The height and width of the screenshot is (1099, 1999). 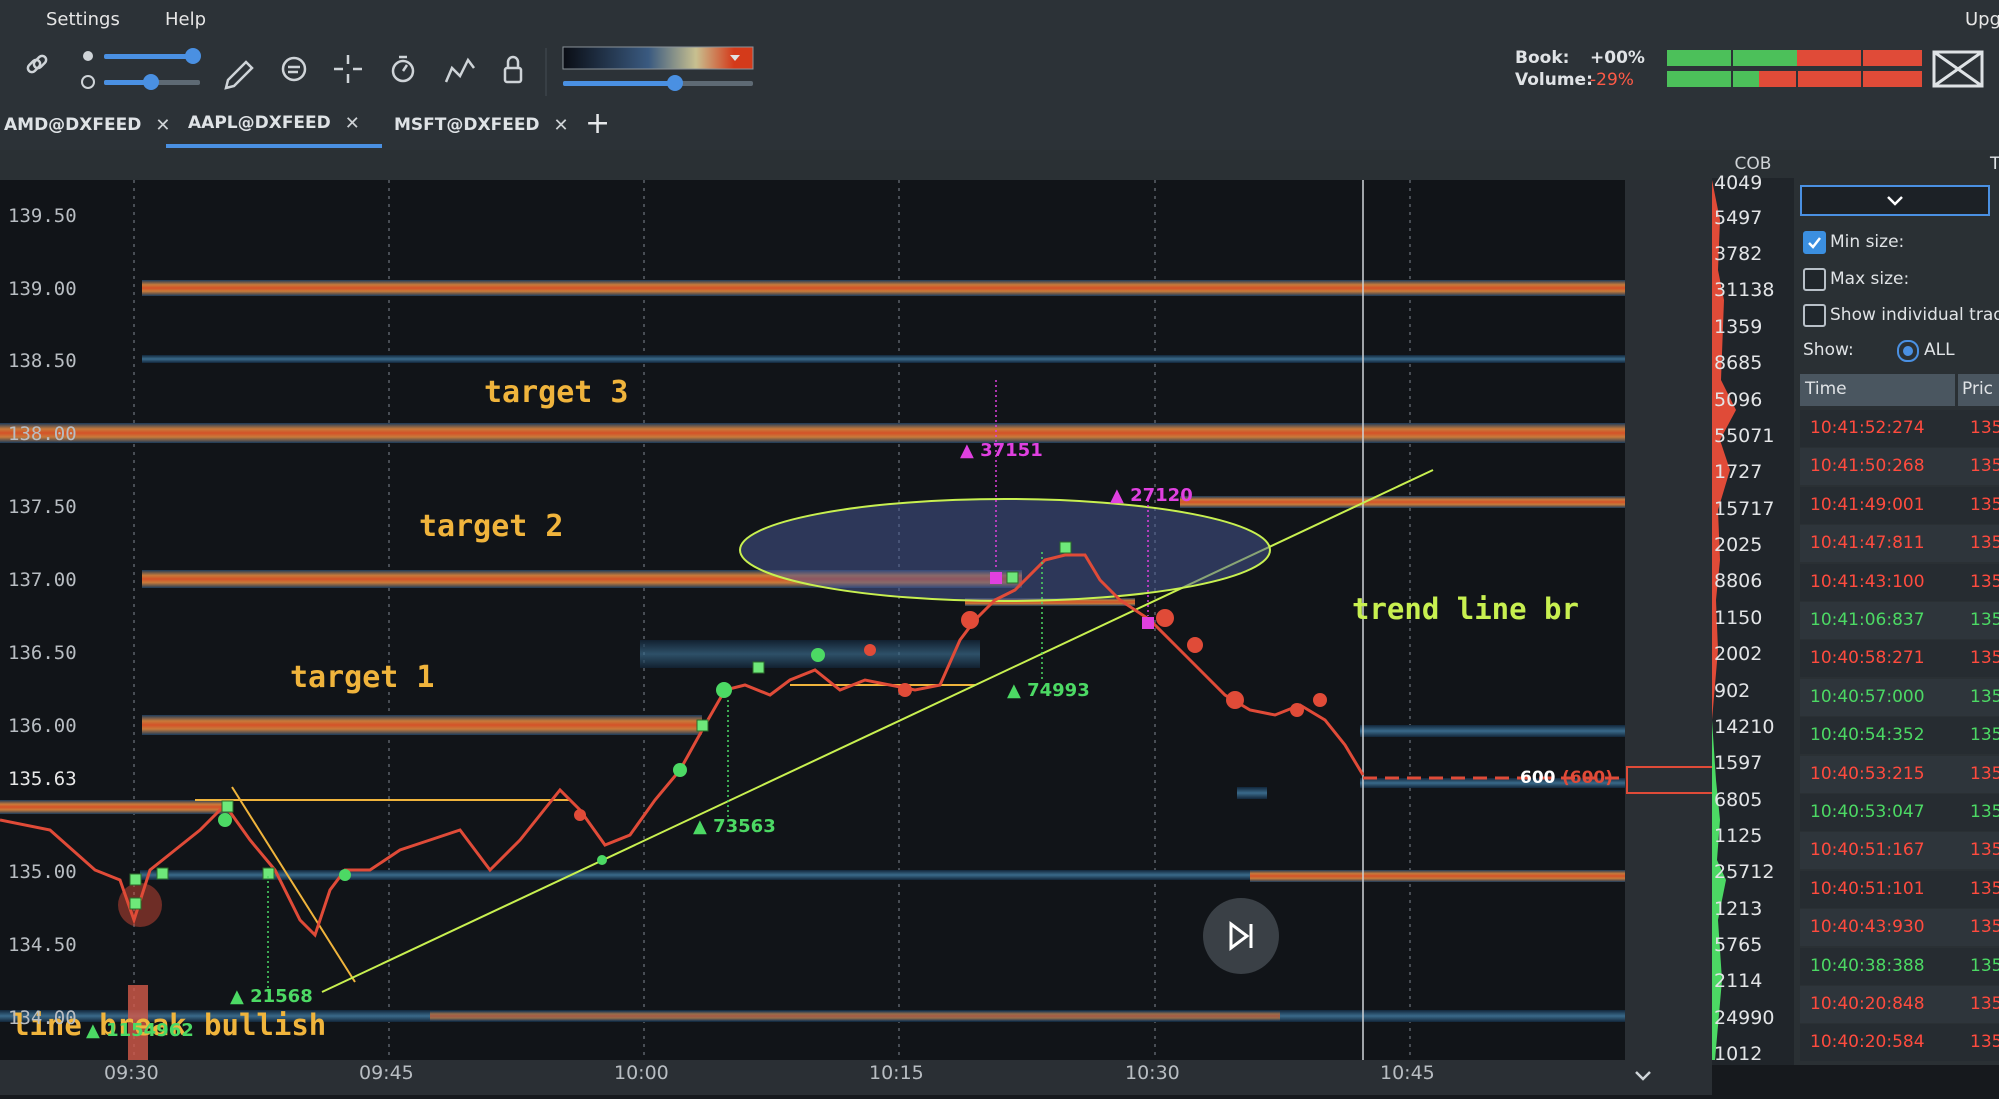 I want to click on menu-help: Help, so click(x=186, y=19).